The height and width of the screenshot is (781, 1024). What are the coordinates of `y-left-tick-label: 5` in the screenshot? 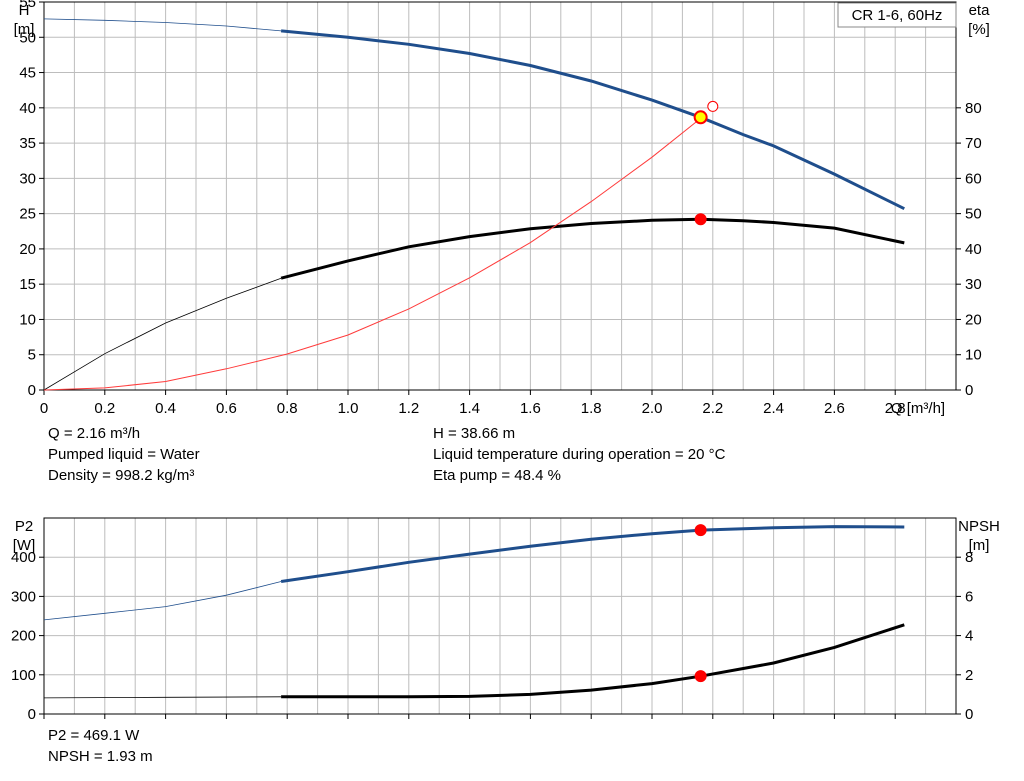 It's located at (32, 355).